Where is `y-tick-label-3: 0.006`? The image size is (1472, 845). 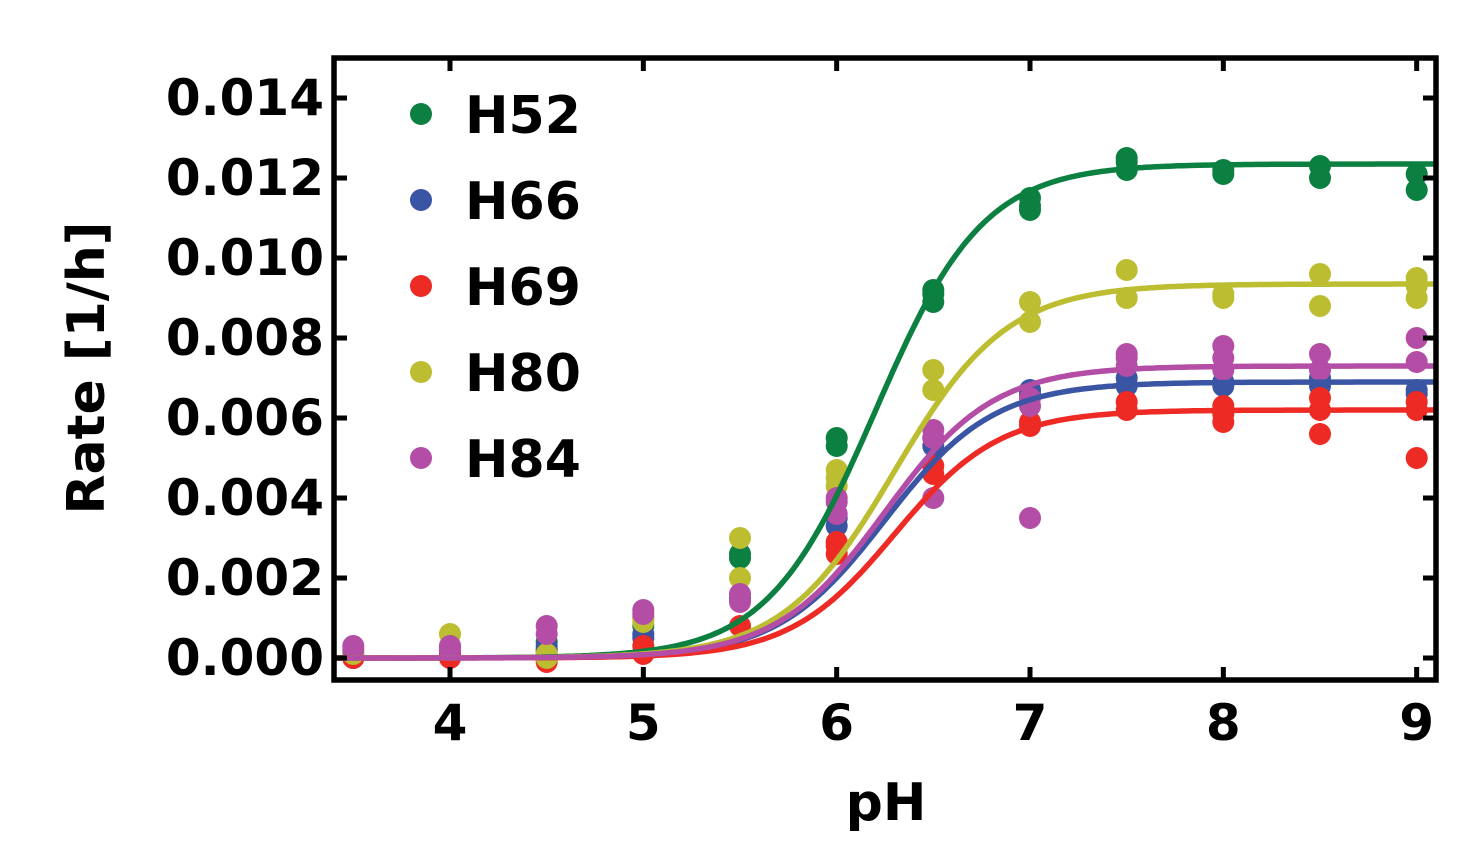
y-tick-label-3: 0.006 is located at coordinates (245, 418).